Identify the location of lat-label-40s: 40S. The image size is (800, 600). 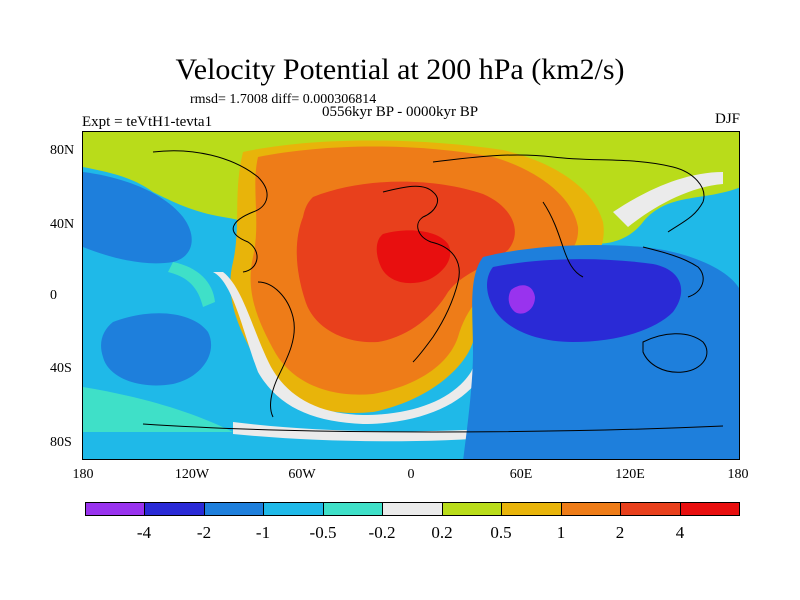
(61, 368).